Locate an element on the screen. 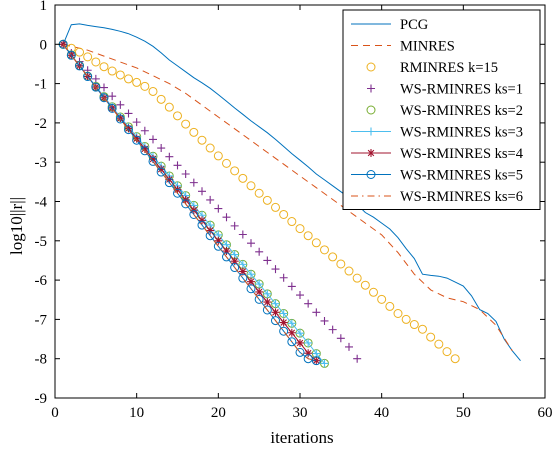 The height and width of the screenshot is (452, 560). legend-entry: WS-RMINRES ks=1 is located at coordinates (445, 90).